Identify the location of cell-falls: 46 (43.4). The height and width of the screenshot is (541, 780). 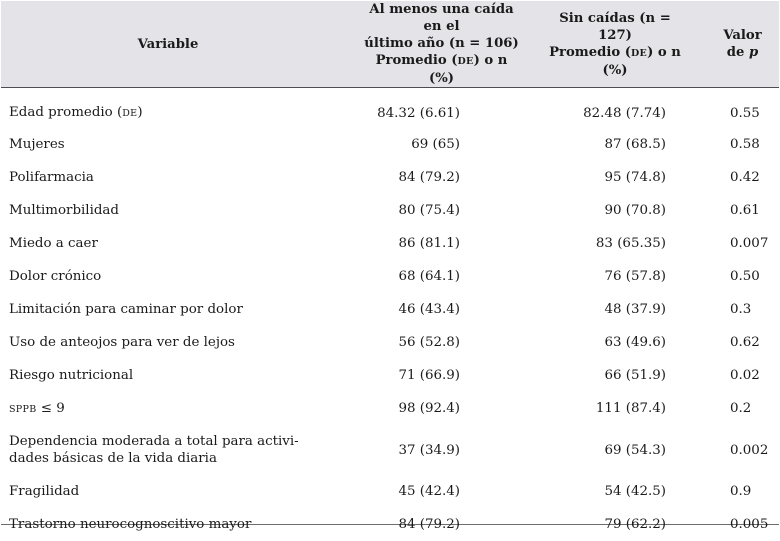
(432, 309).